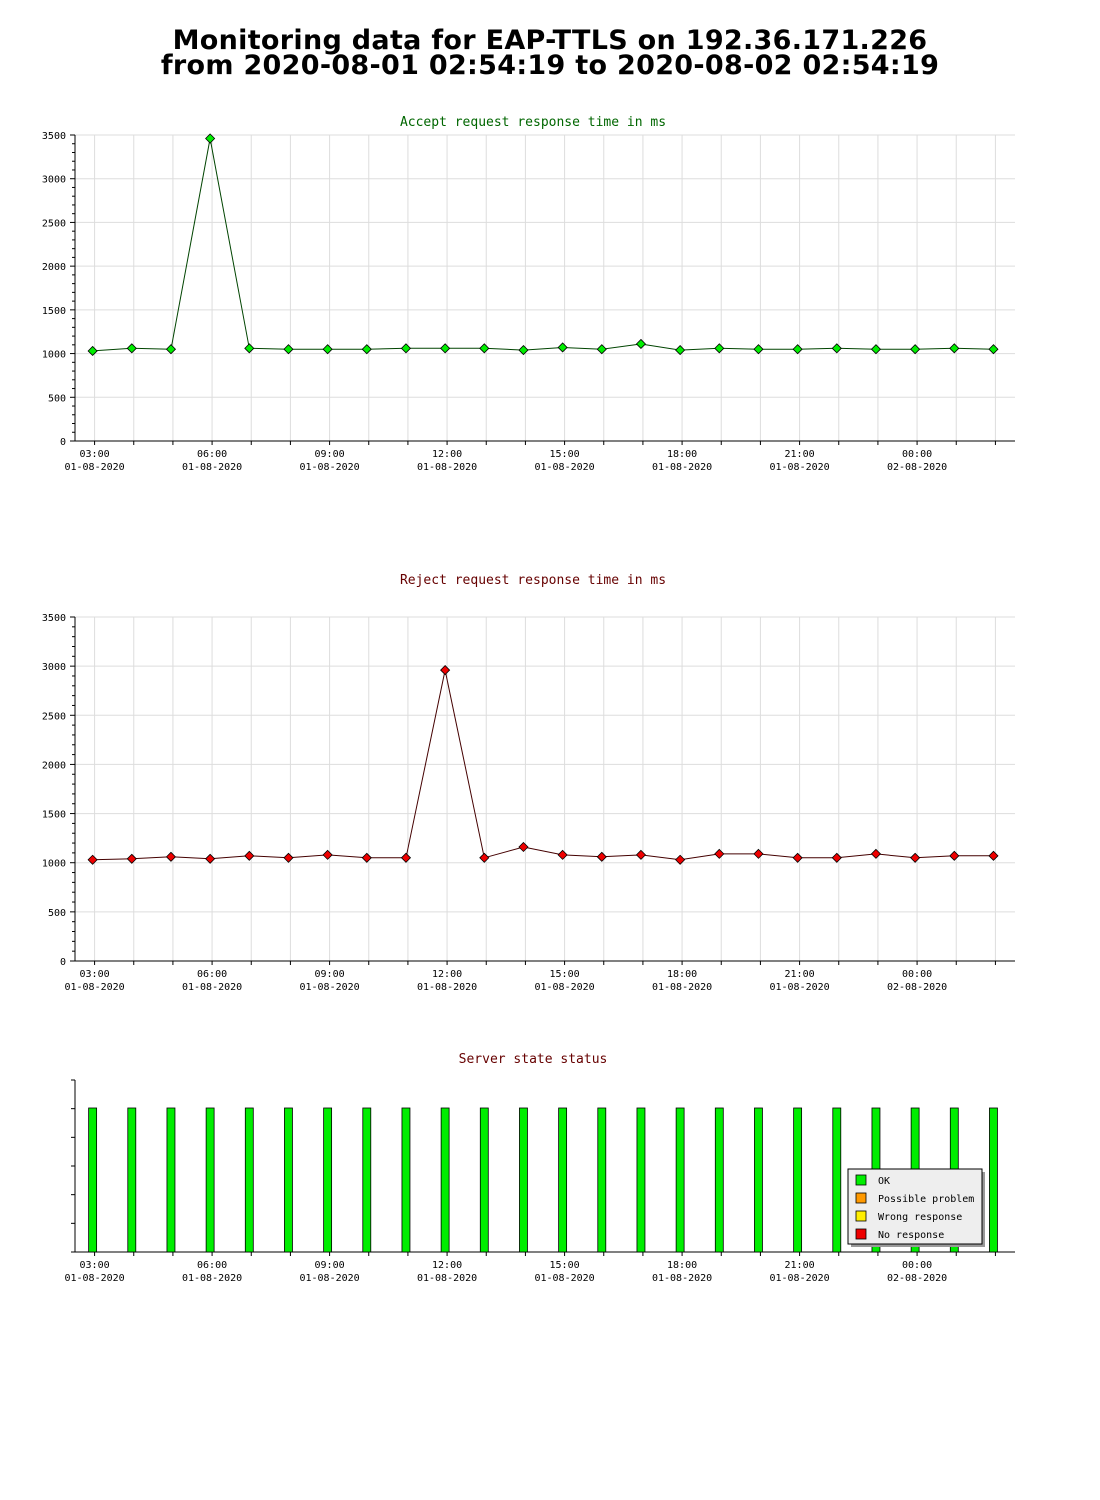 This screenshot has height=1500, width=1100. I want to click on chart-title: Accept request response time in ms, so click(533, 122).